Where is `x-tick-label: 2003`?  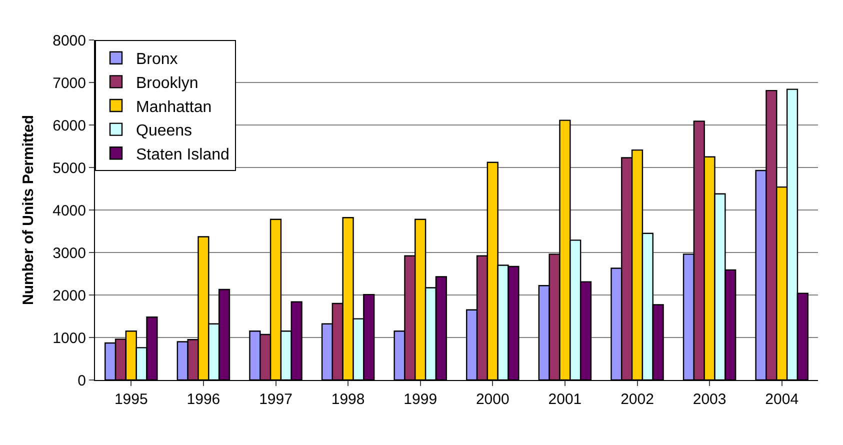 x-tick-label: 2003 is located at coordinates (709, 399).